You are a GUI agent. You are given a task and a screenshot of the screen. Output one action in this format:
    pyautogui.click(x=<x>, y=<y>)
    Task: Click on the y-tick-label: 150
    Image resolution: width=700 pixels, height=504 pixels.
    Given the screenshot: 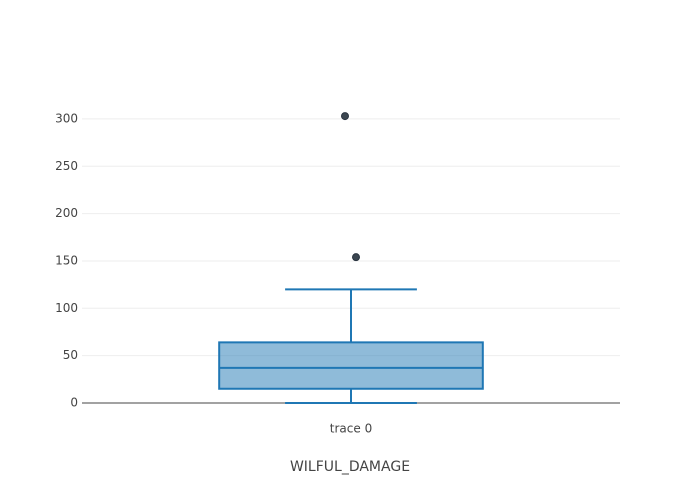 What is the action you would take?
    pyautogui.click(x=66, y=260)
    